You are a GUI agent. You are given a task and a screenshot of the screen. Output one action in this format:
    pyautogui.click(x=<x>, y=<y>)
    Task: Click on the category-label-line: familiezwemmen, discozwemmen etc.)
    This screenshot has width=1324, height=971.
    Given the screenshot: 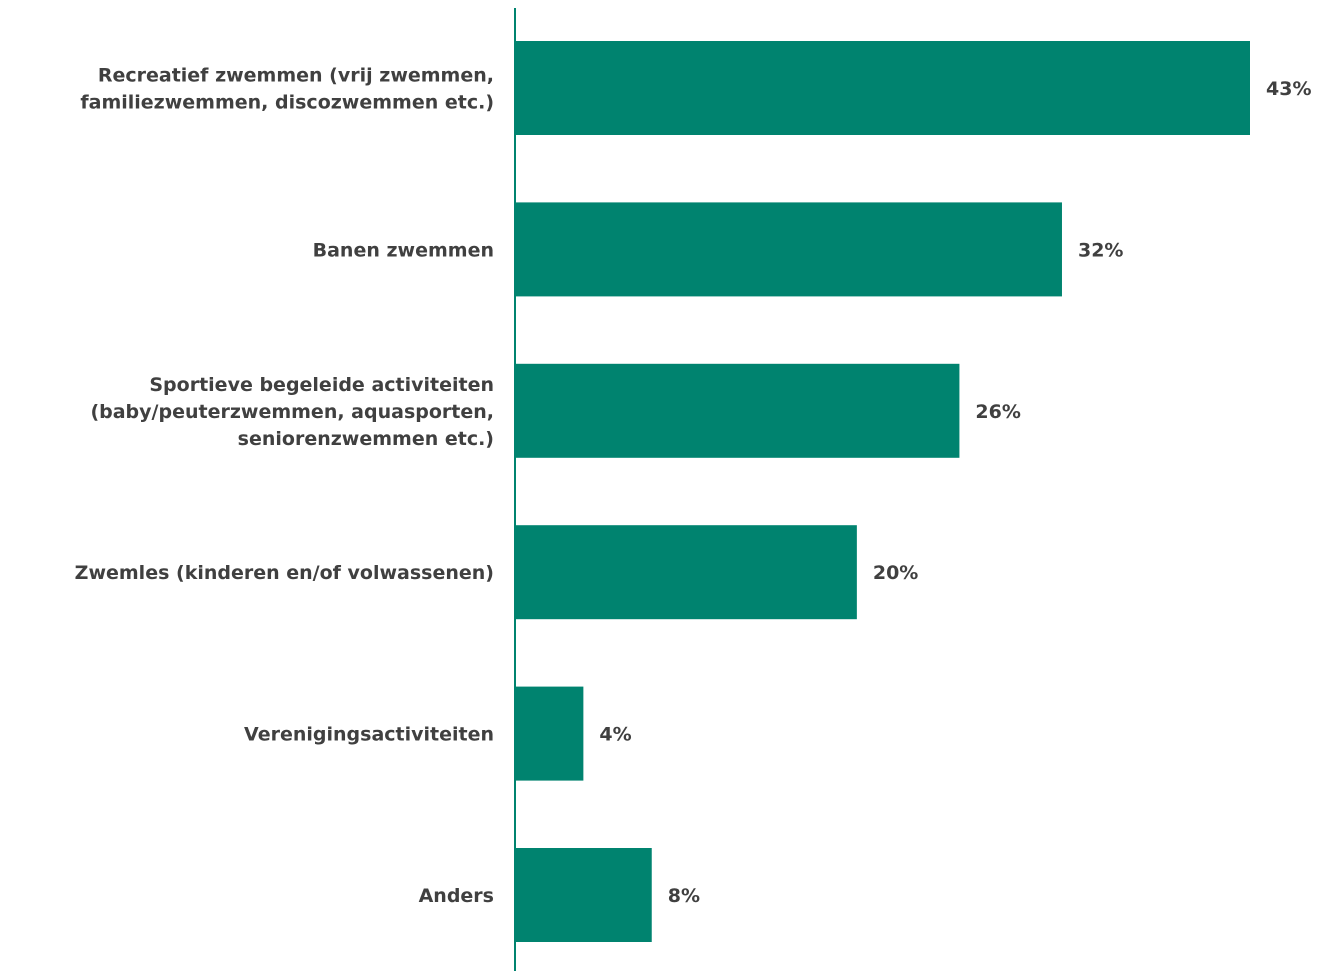 What is the action you would take?
    pyautogui.click(x=287, y=103)
    